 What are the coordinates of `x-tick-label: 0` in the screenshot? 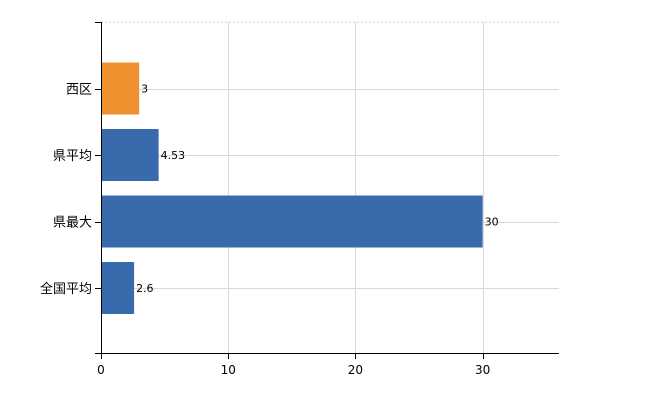 It's located at (101, 370).